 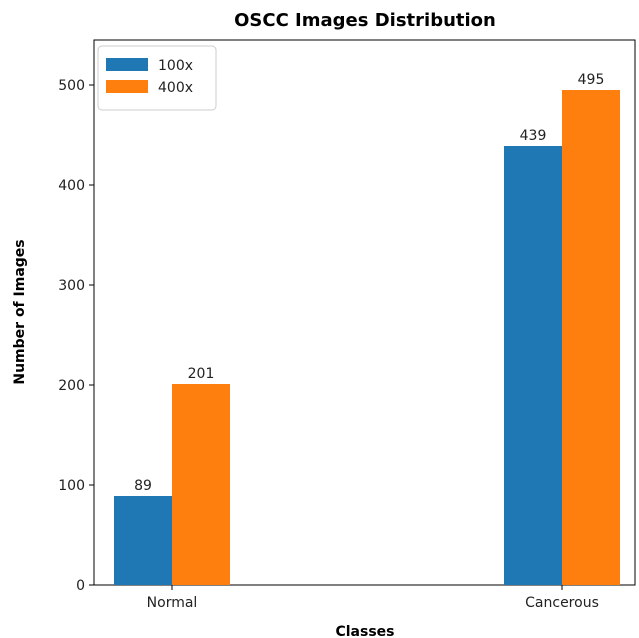 What do you see at coordinates (591, 80) in the screenshot?
I see `data-label-400x-cancerous: 495` at bounding box center [591, 80].